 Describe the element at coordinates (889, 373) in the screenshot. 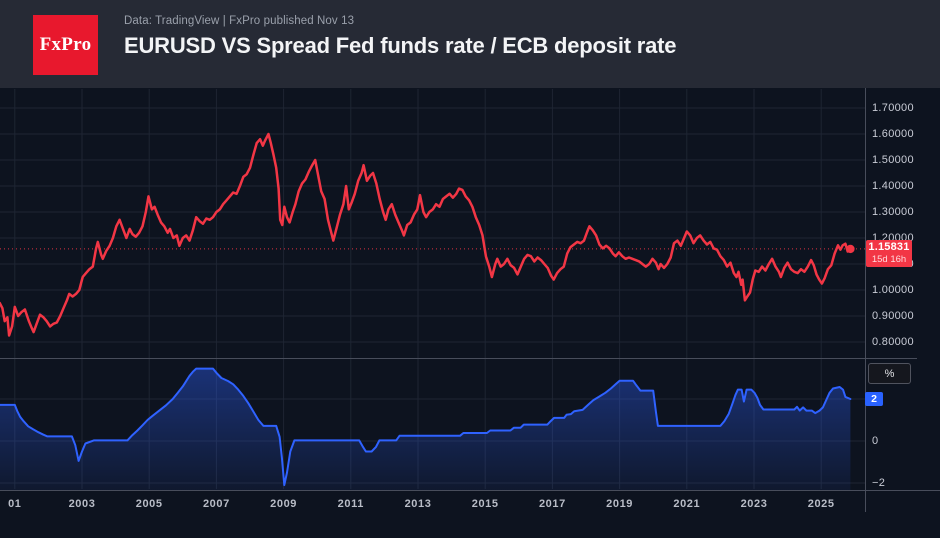

I see `percent-unit-button: %` at that location.